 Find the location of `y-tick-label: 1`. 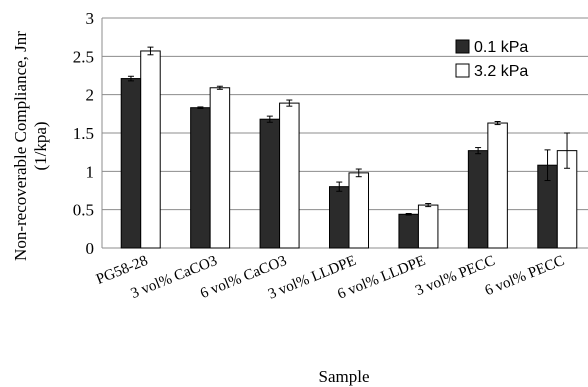

y-tick-label: 1 is located at coordinates (90, 171).